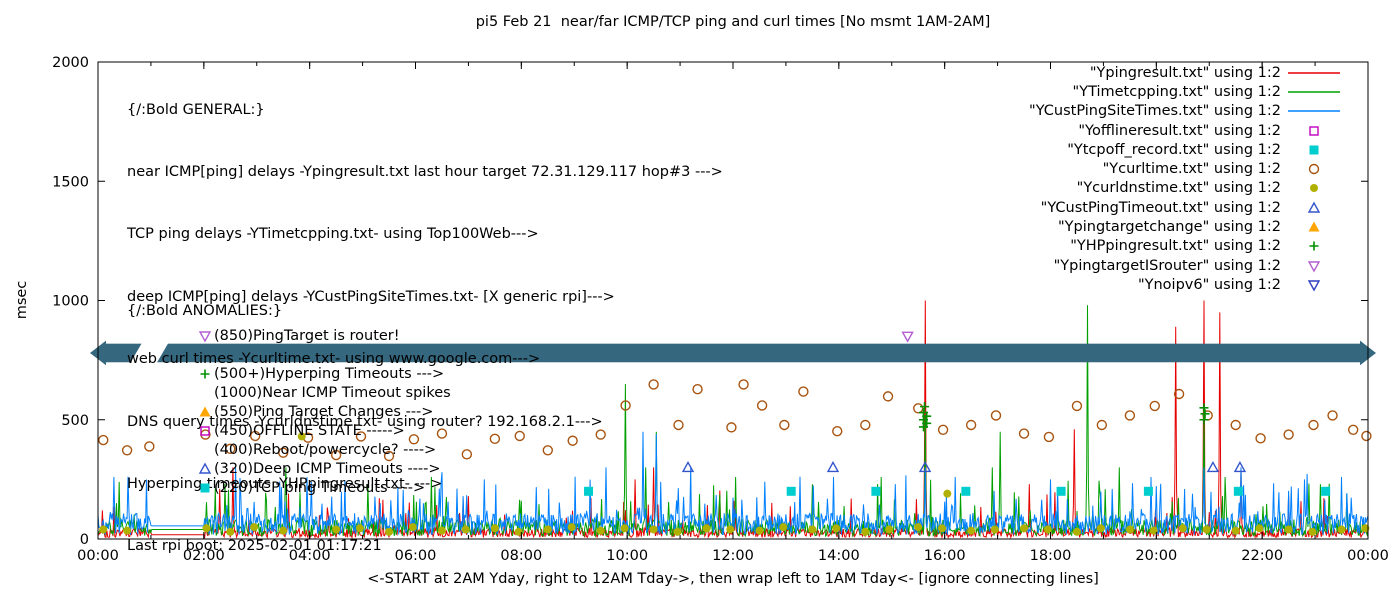 This screenshot has height=600, width=1400. I want to click on series-YCustPingTimeout, so click(964, 467).